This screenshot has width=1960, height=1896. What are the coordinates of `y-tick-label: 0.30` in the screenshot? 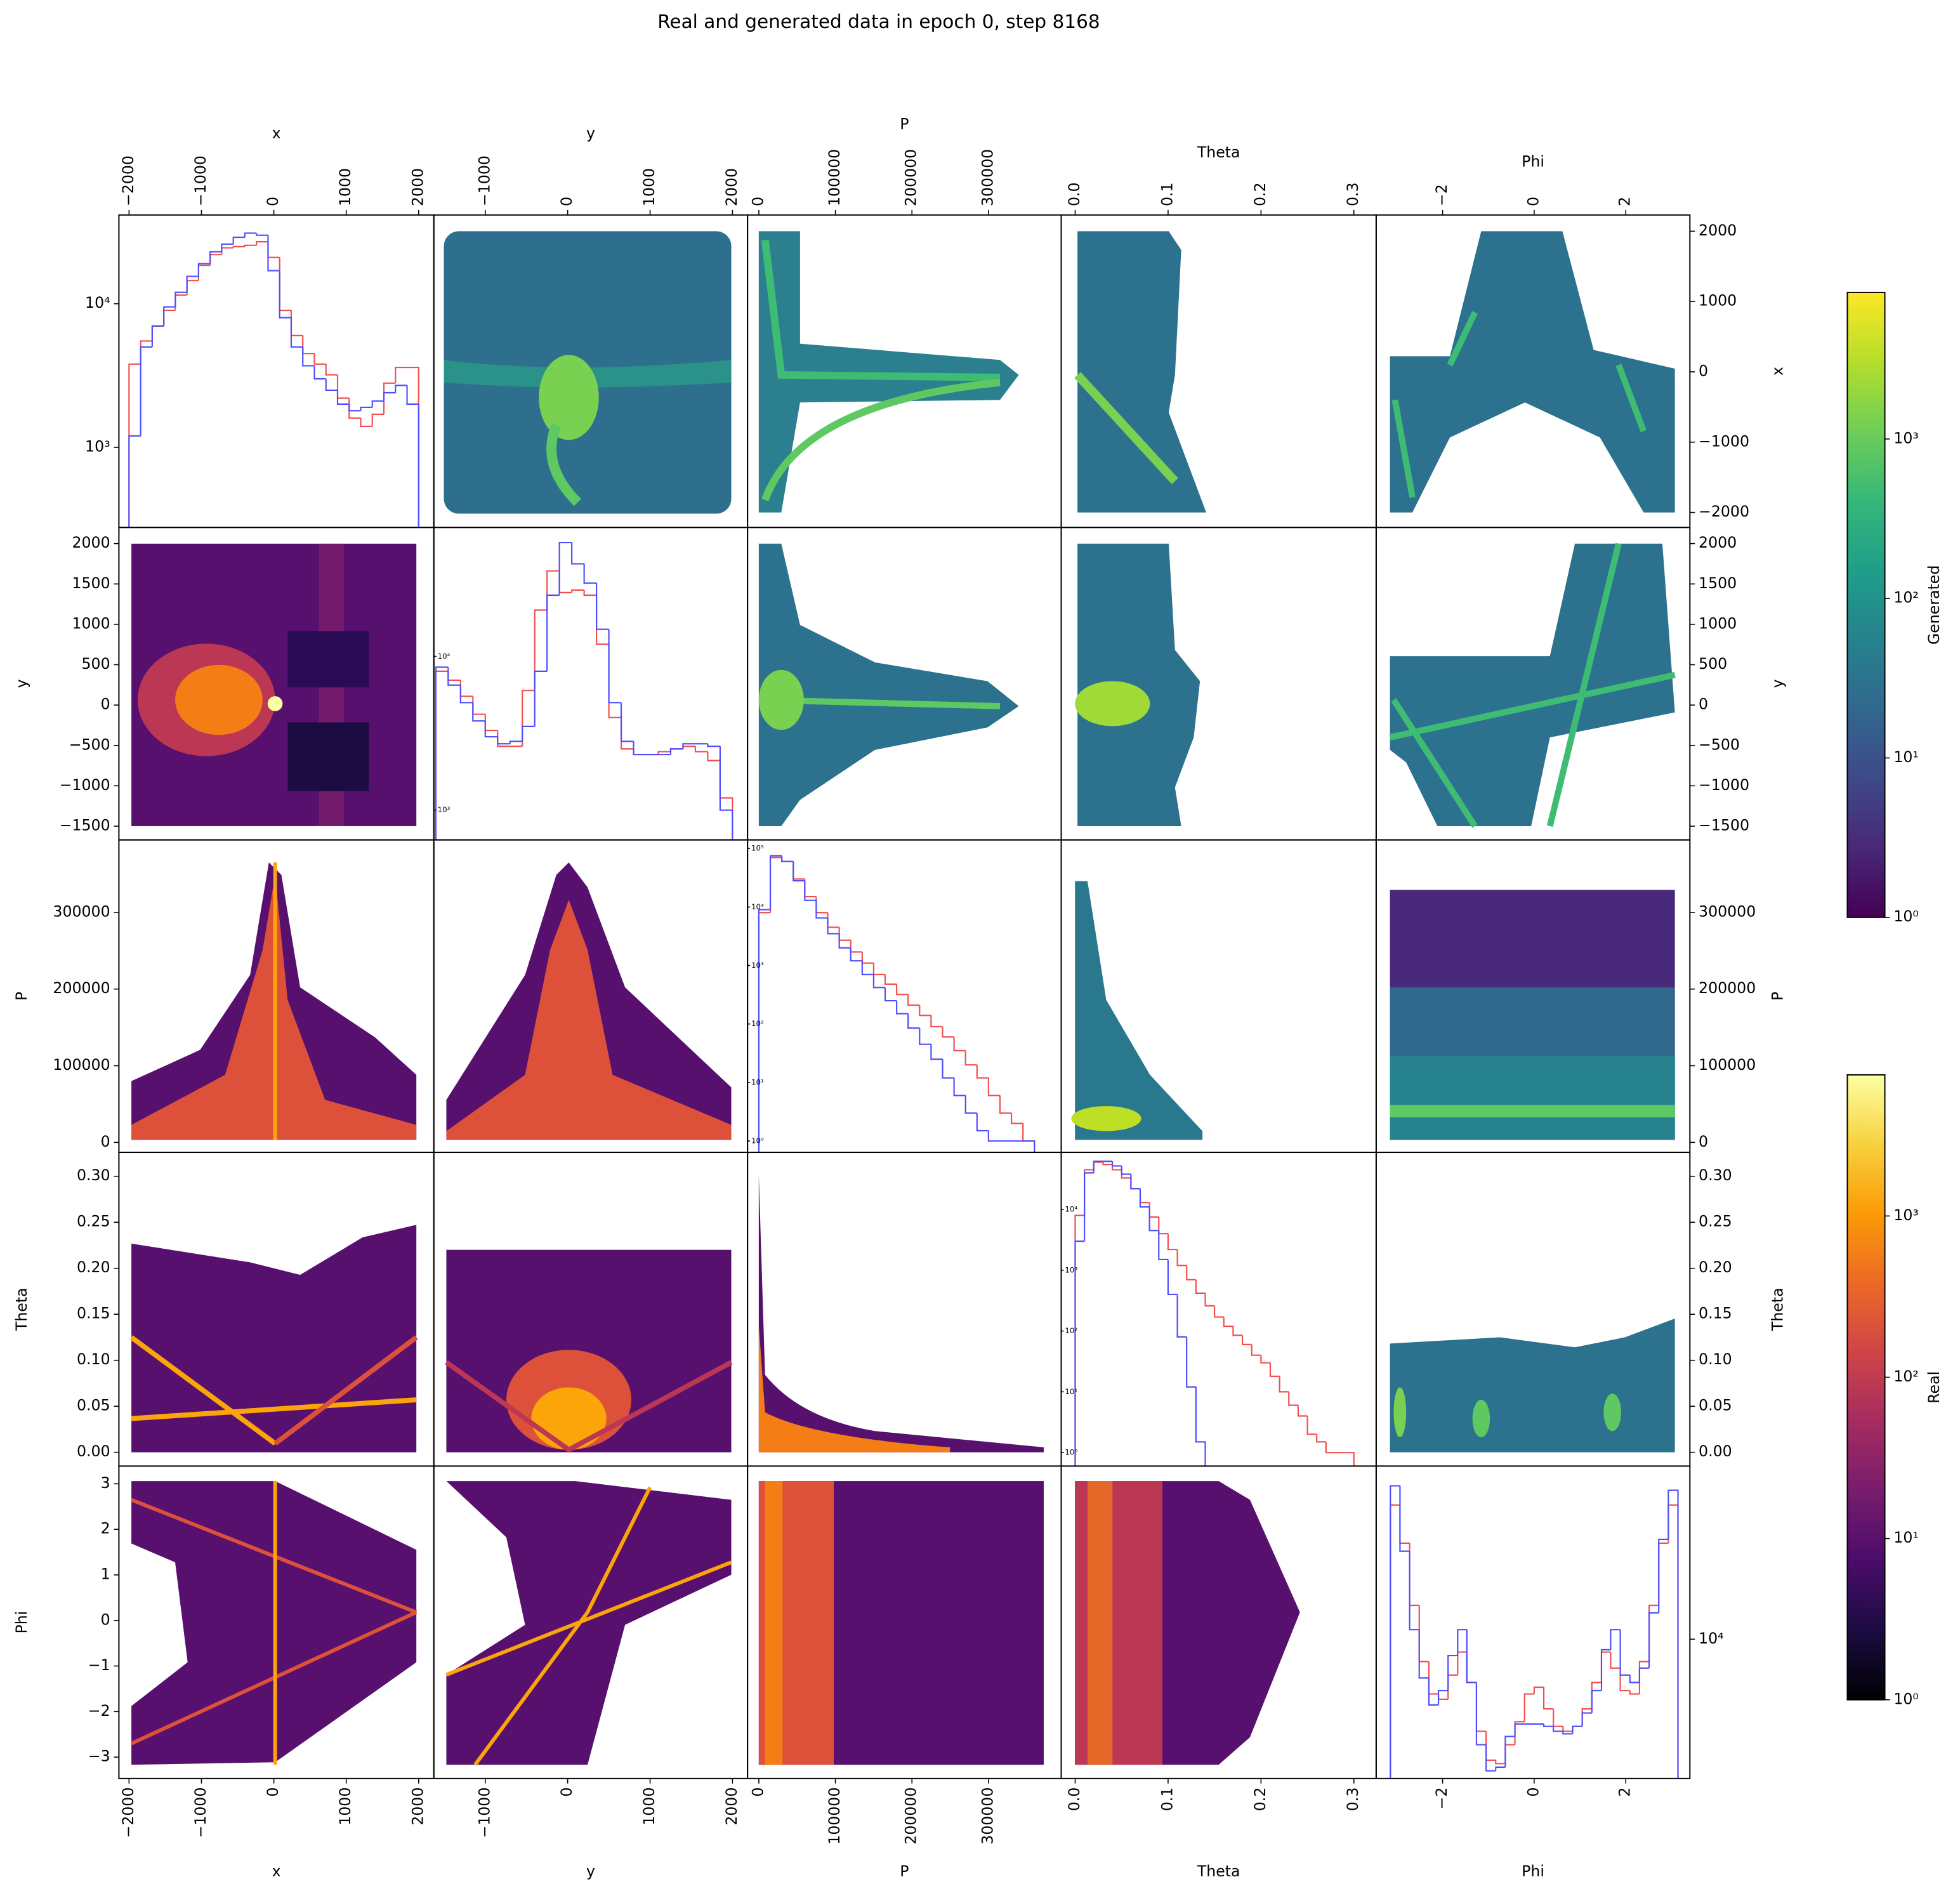 It's located at (93, 1175).